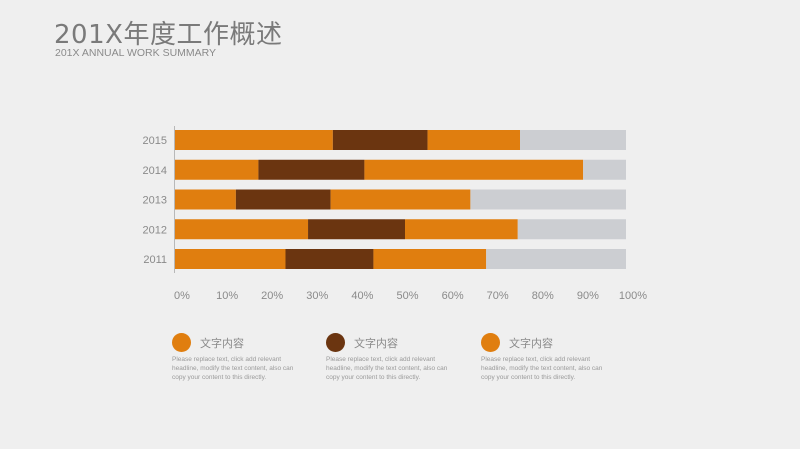 Image resolution: width=800 pixels, height=449 pixels. What do you see at coordinates (407, 296) in the screenshot?
I see `x-tick-label: 50%` at bounding box center [407, 296].